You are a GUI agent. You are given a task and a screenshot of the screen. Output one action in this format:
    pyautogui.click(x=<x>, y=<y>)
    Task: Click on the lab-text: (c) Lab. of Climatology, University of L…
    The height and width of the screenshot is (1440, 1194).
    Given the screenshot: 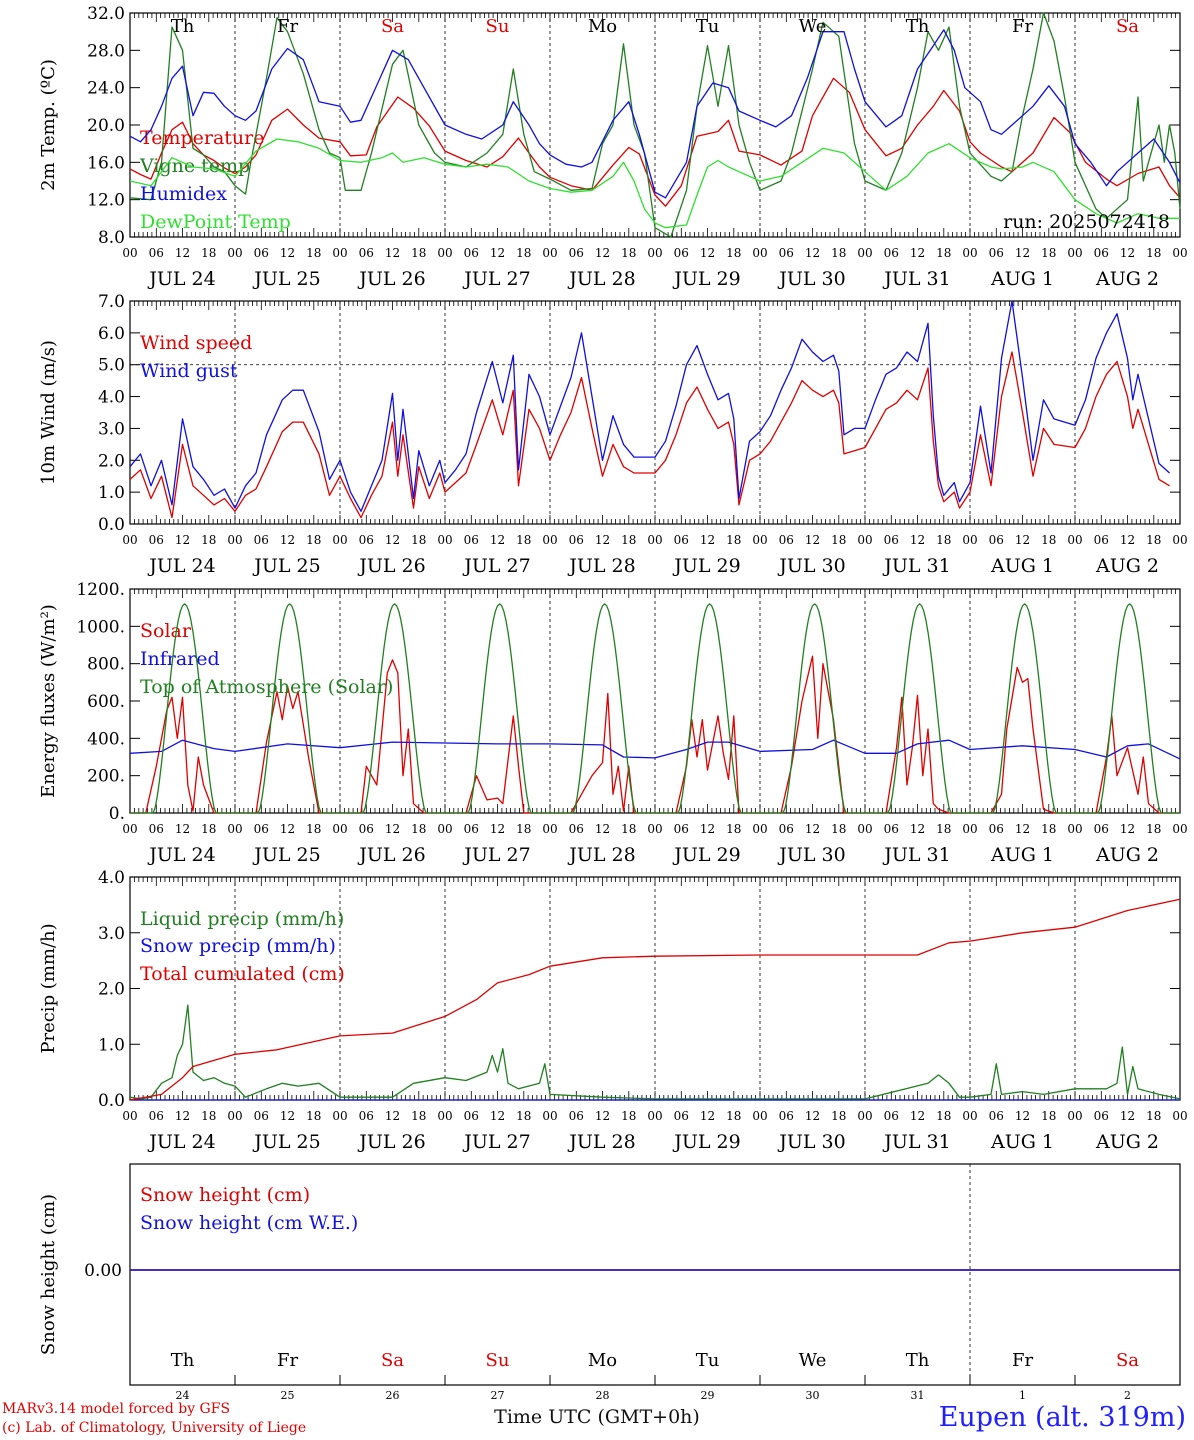 What is the action you would take?
    pyautogui.click(x=154, y=1428)
    